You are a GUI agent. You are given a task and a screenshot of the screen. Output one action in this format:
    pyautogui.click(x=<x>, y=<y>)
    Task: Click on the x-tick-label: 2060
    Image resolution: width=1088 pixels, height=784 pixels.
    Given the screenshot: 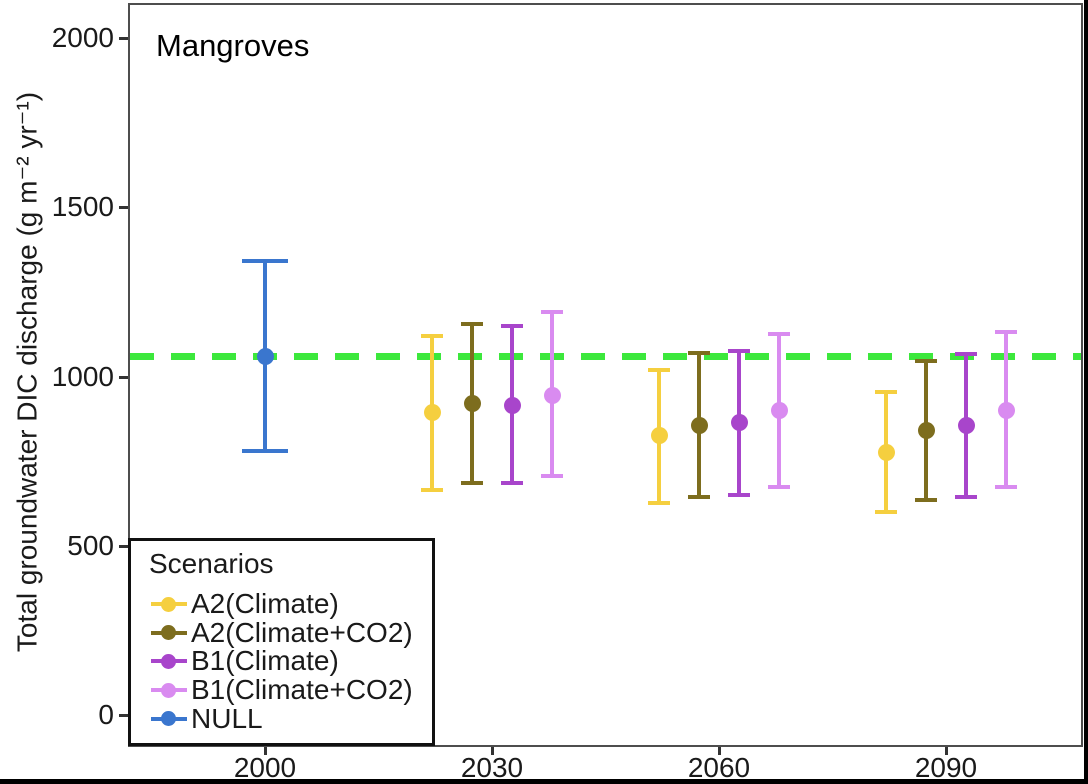 What is the action you would take?
    pyautogui.click(x=719, y=767)
    